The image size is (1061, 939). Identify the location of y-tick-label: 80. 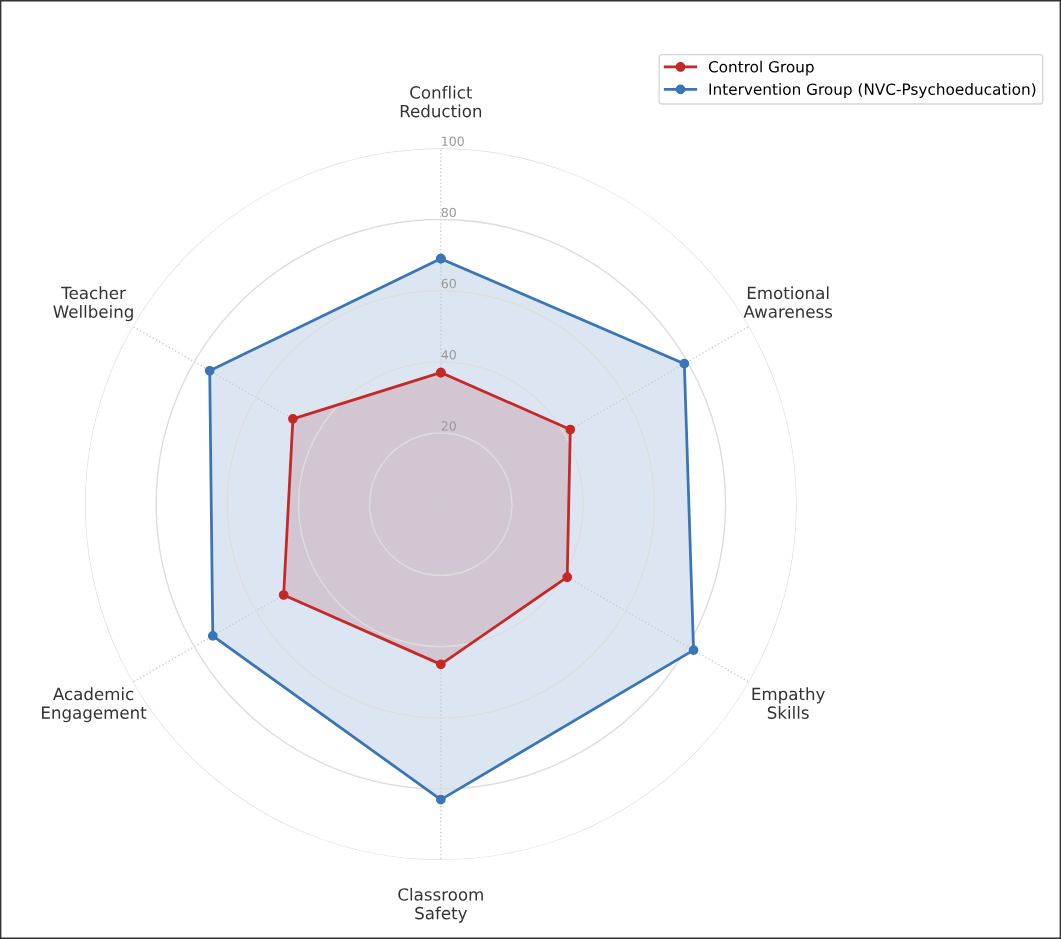
(448, 212).